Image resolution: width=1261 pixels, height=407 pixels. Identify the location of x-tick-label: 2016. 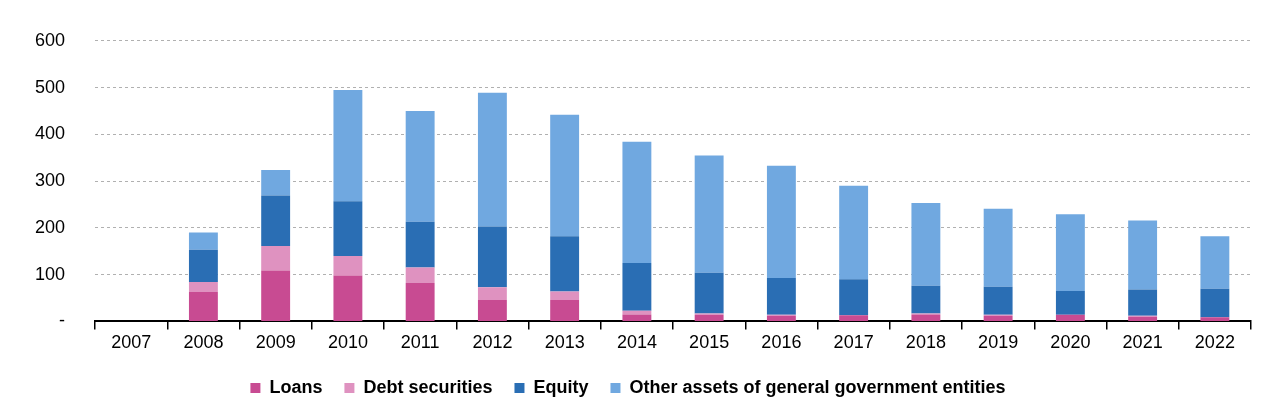
(781, 342).